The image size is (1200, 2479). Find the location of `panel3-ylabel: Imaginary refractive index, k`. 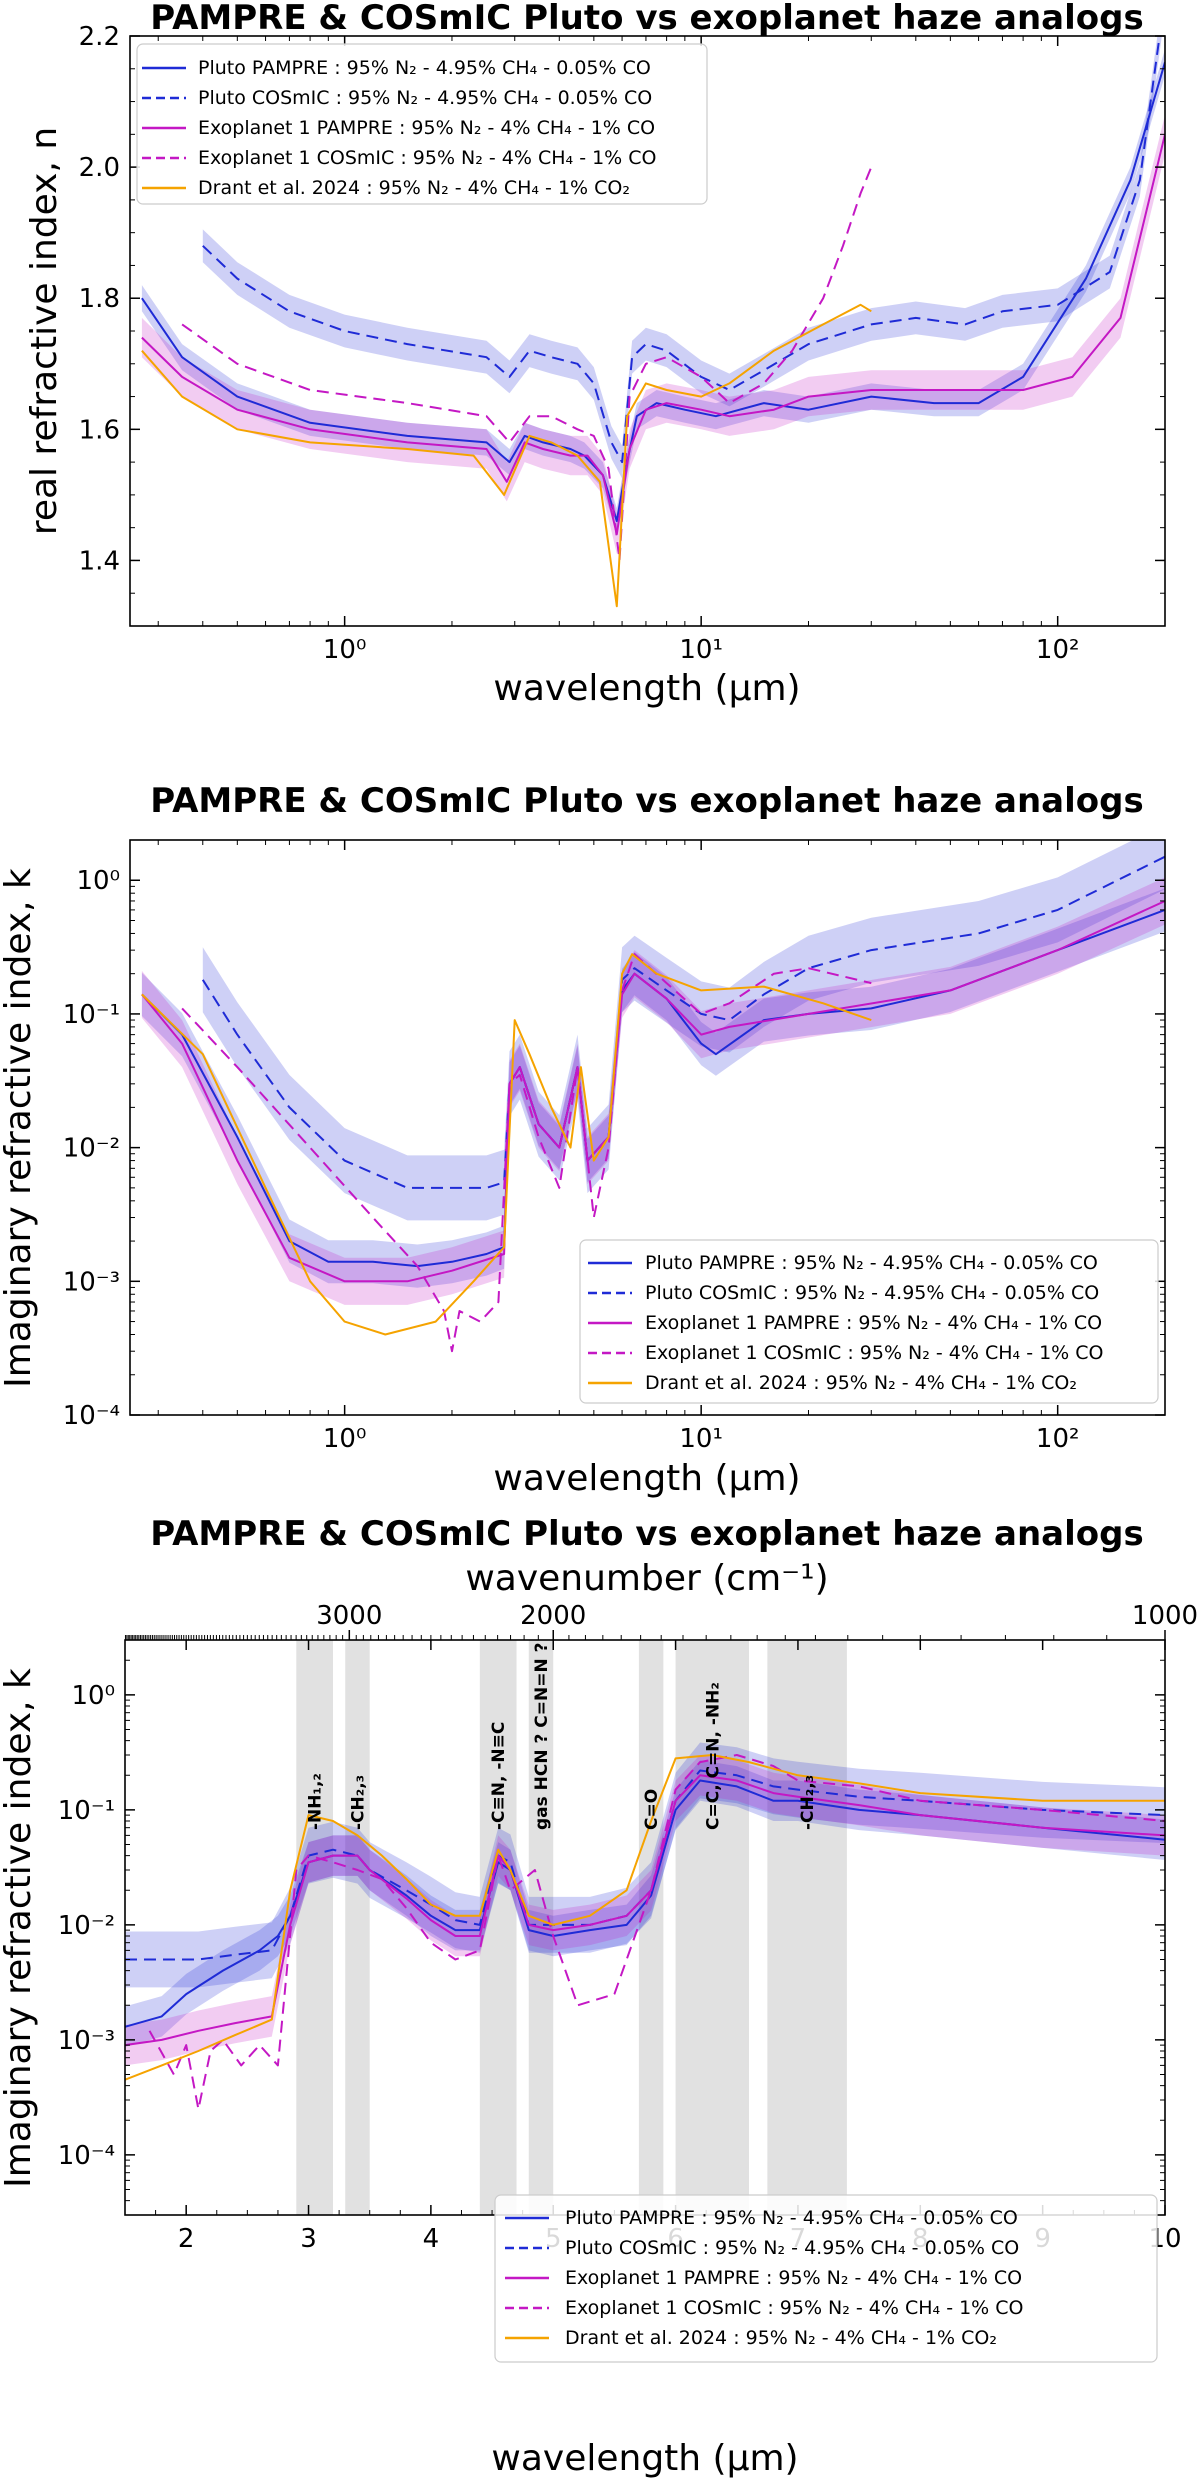

panel3-ylabel: Imaginary refractive index, k is located at coordinates (19, 1928).